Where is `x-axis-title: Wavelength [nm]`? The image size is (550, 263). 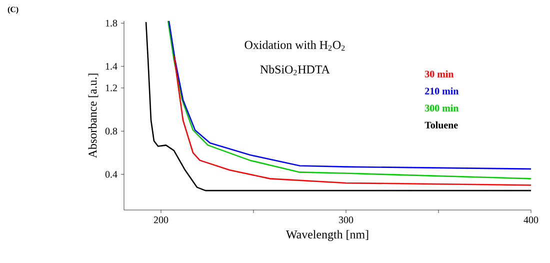
x-axis-title: Wavelength [nm] is located at coordinates (327, 235).